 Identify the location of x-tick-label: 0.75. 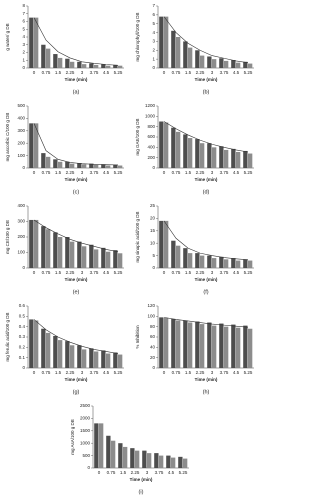
(176, 372).